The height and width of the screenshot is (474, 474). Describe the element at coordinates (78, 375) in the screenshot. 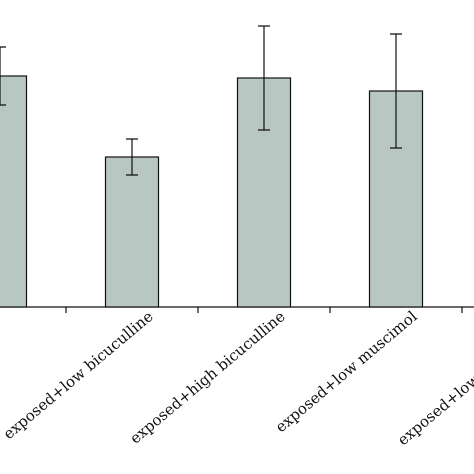

I see `x-tick-label: exposed+low bicuculline` at that location.